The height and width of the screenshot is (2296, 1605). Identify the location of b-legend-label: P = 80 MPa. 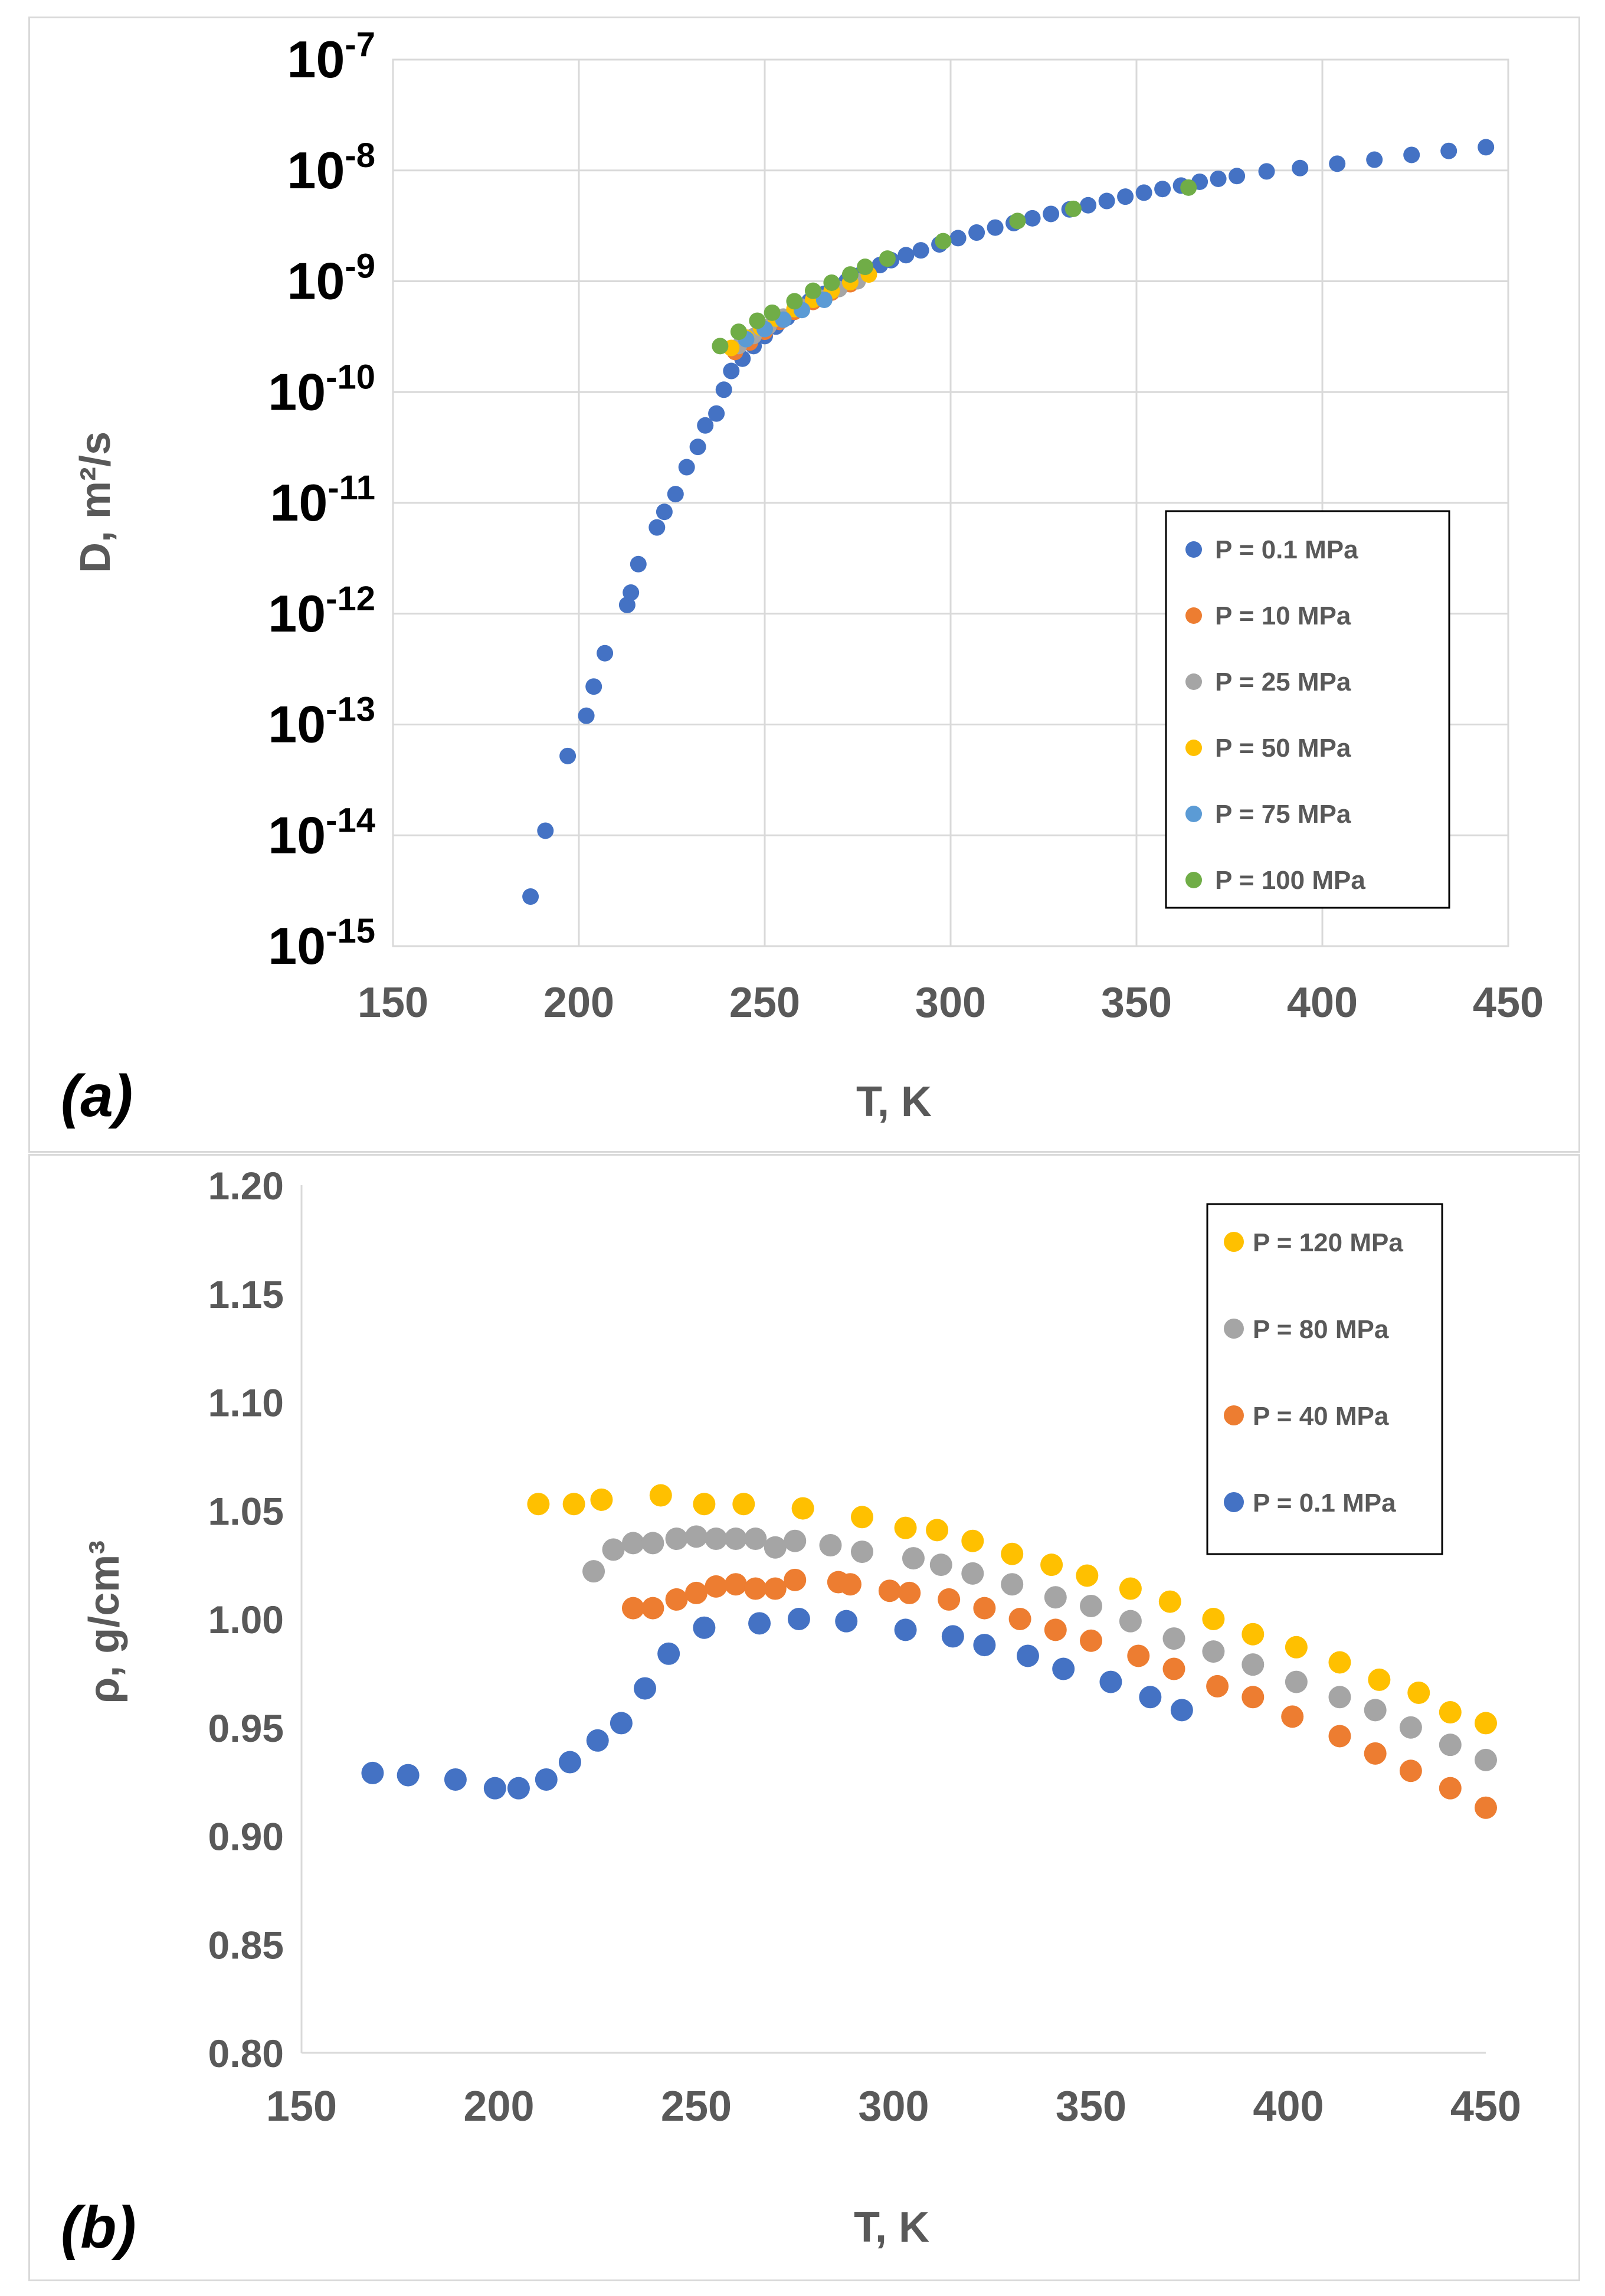
(1321, 1330).